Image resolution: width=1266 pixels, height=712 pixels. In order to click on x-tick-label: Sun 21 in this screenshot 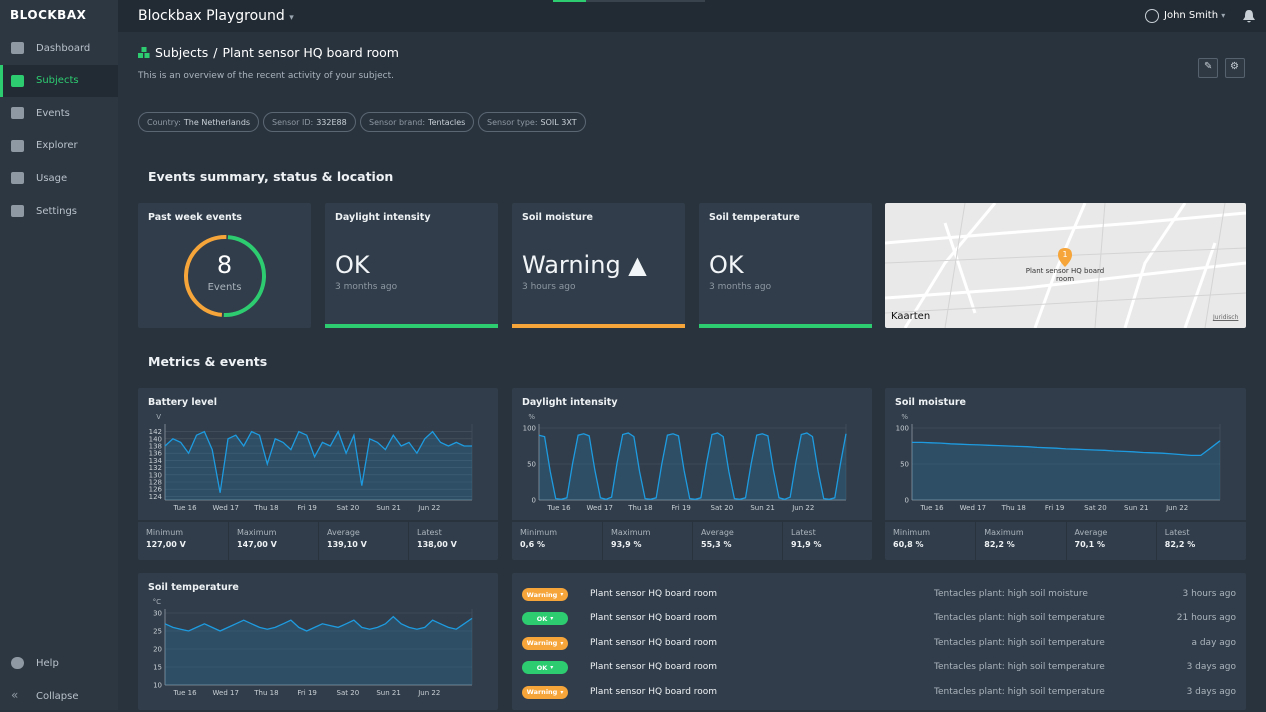, I will do `click(1136, 508)`.